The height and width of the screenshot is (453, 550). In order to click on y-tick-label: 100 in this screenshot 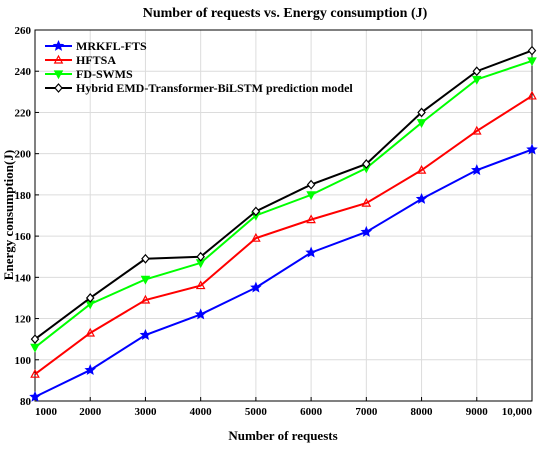, I will do `click(23, 361)`.